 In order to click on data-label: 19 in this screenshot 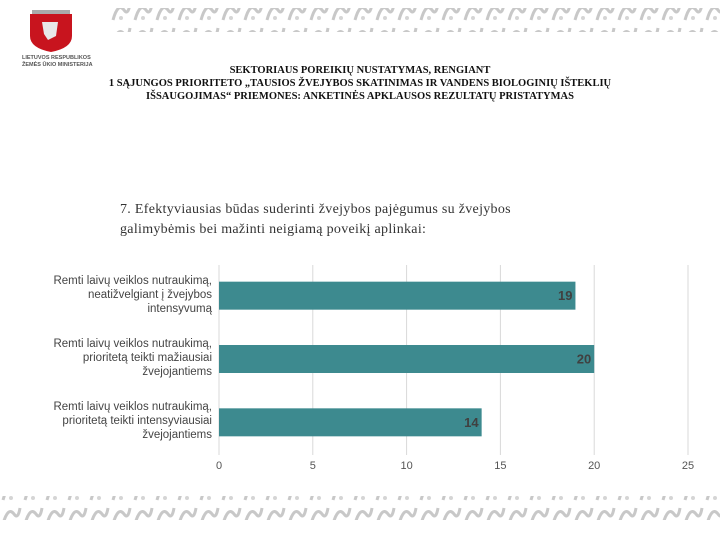, I will do `click(565, 295)`.